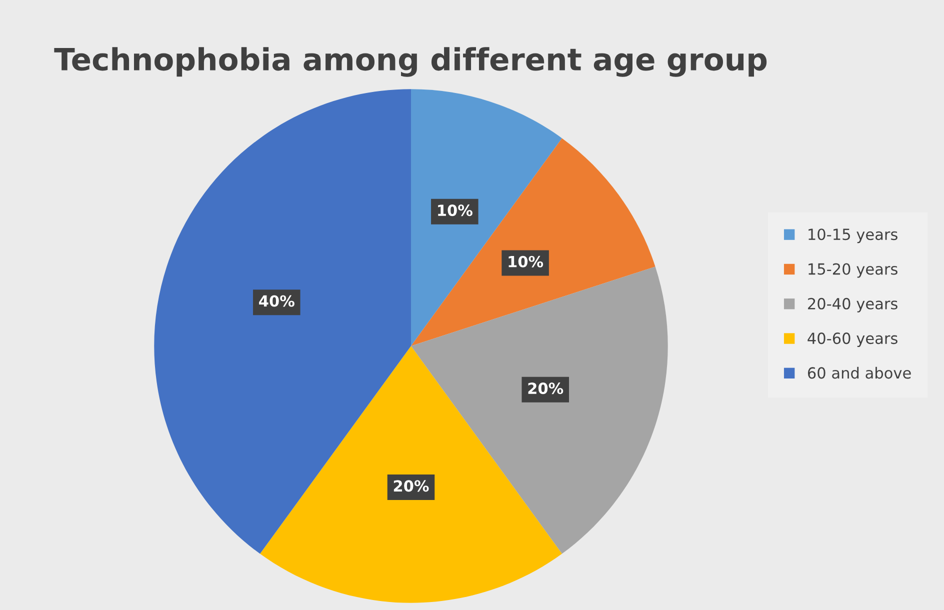 Image resolution: width=944 pixels, height=610 pixels. What do you see at coordinates (276, 301) in the screenshot?
I see `data-label: 40%` at bounding box center [276, 301].